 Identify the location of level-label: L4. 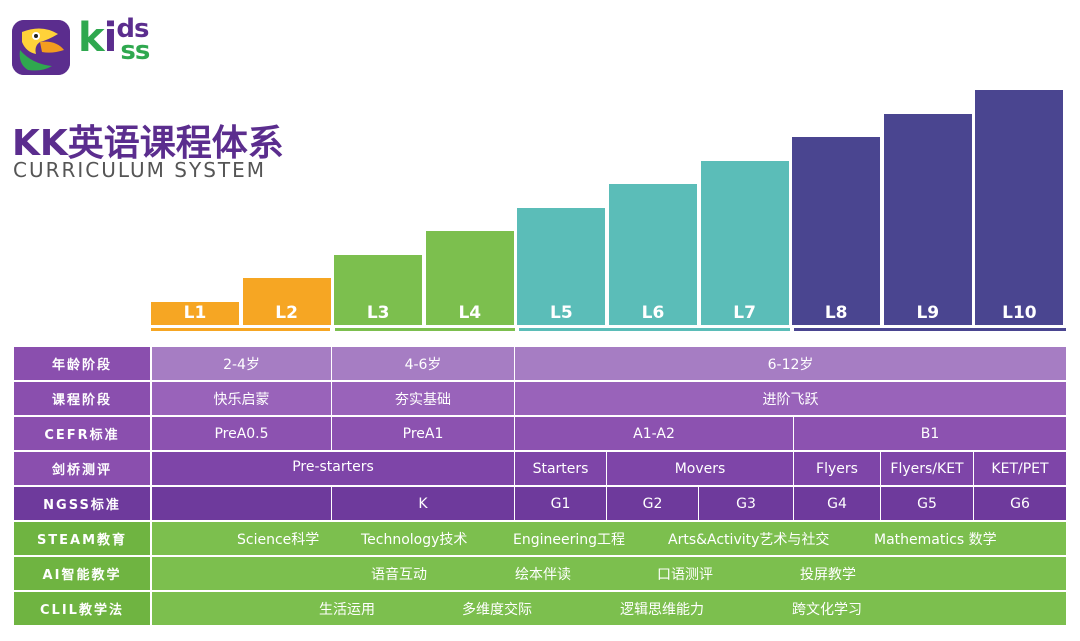
(470, 313).